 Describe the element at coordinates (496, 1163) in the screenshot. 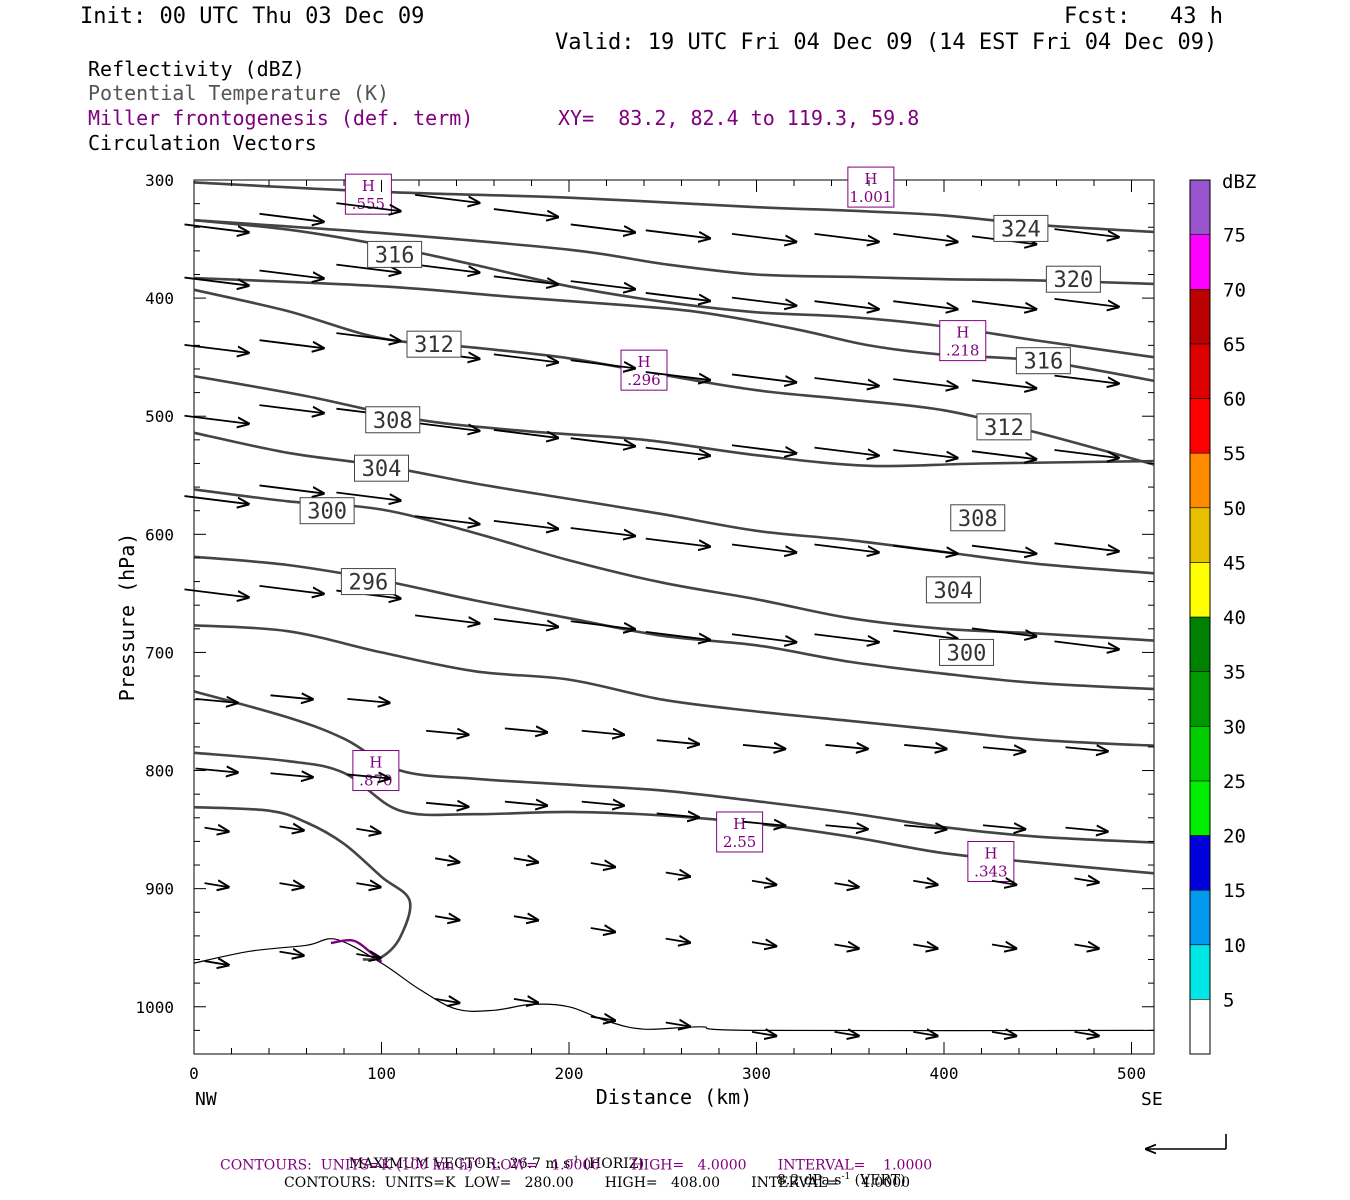

I see `max-vector-horiz: MAXIMUM VECTOR: 26.7 m s-1 (HORIZ)` at that location.